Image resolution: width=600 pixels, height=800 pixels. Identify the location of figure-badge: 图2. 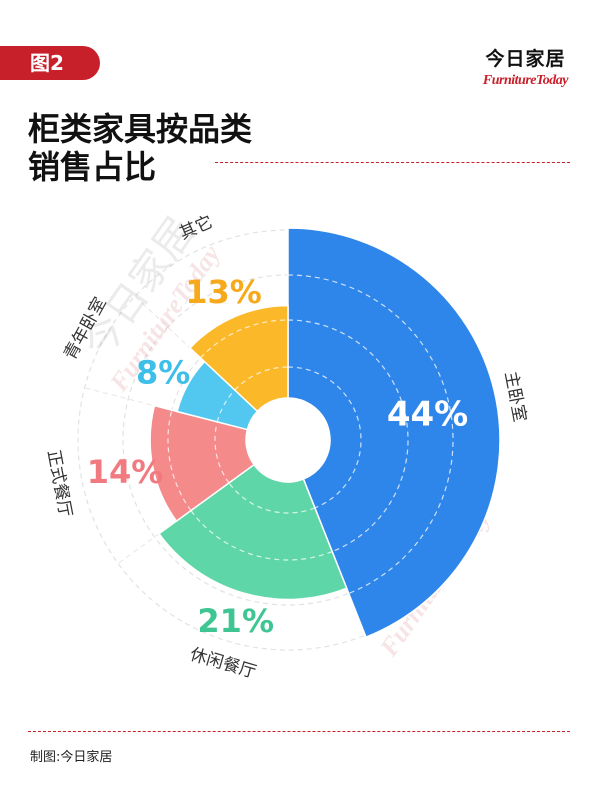
(50, 63).